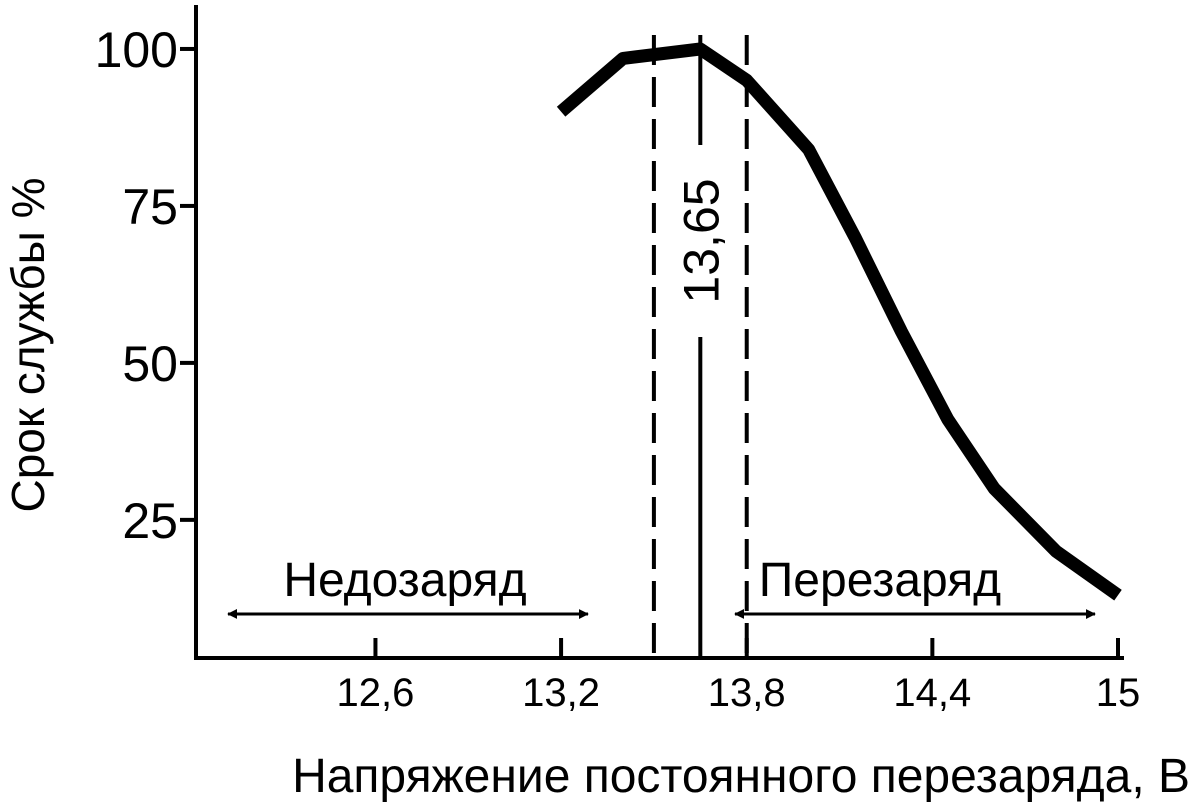  I want to click on x-tick-label: 14,4, so click(932, 693).